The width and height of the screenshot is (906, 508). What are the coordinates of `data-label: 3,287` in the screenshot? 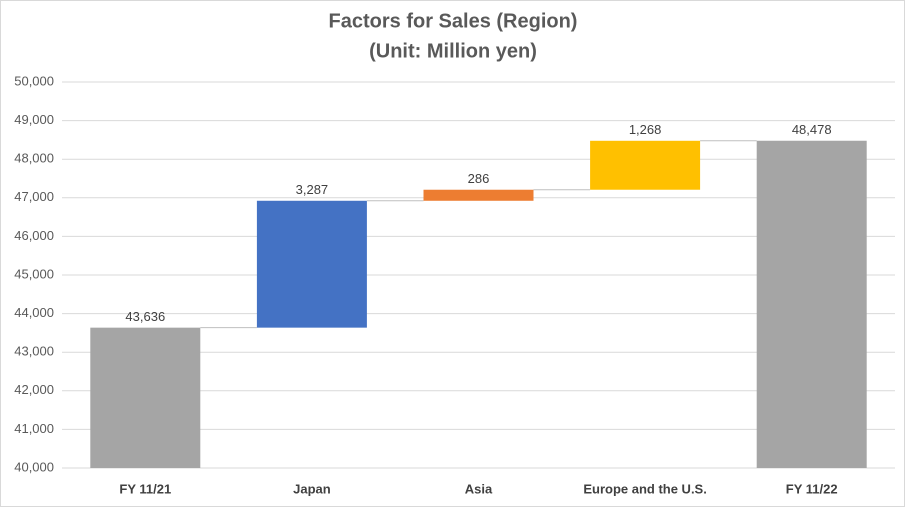 It's located at (312, 189).